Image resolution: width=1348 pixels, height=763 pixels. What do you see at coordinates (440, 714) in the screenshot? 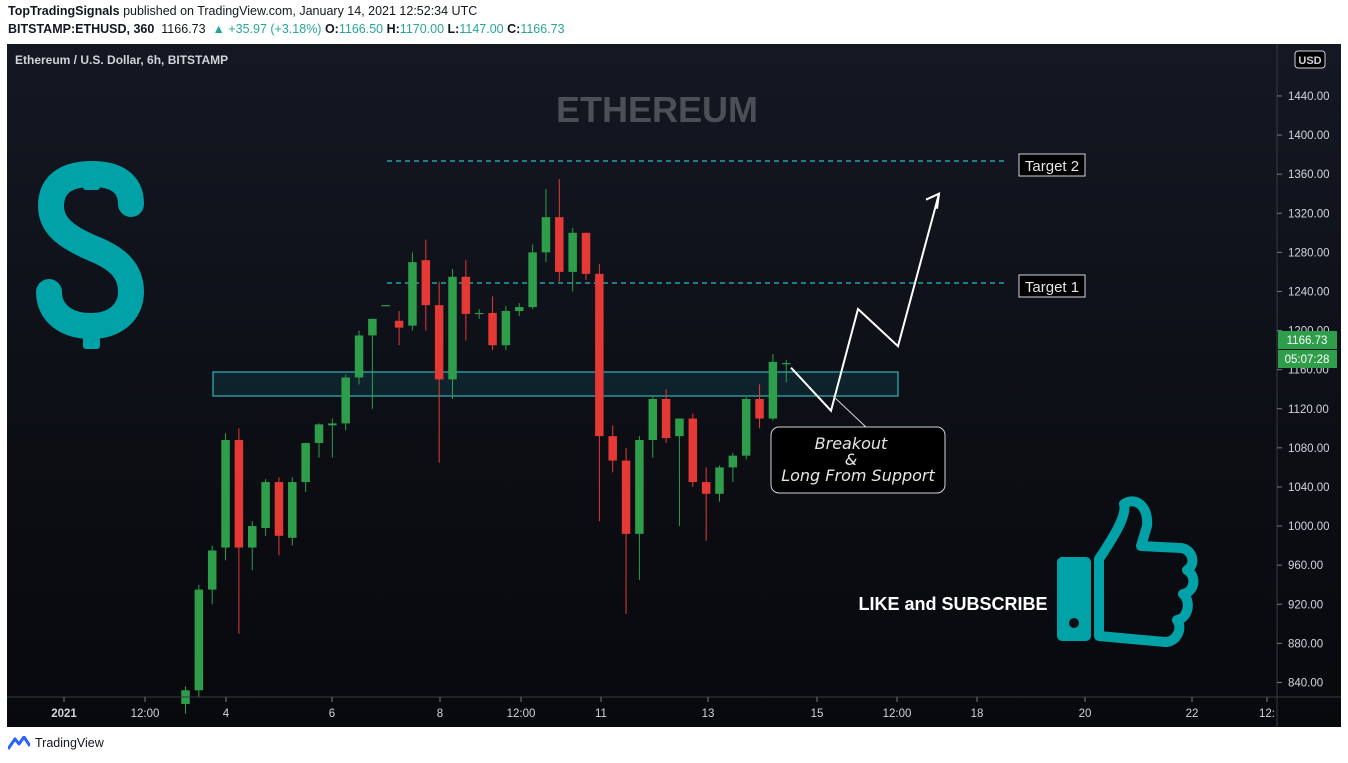
I see `time-tick-label: 8` at bounding box center [440, 714].